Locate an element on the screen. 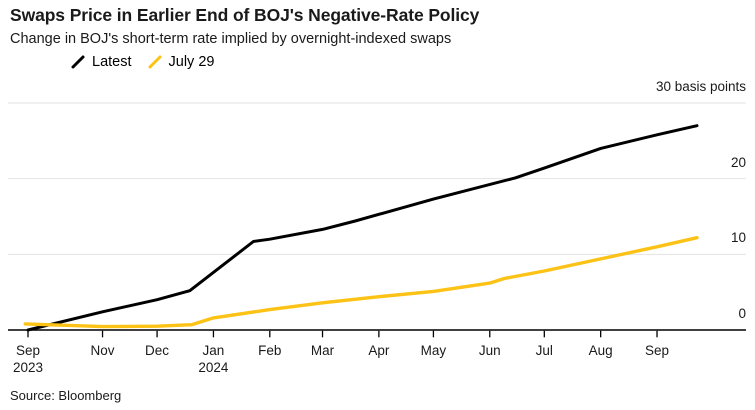  year-label: 2024 is located at coordinates (213, 367).